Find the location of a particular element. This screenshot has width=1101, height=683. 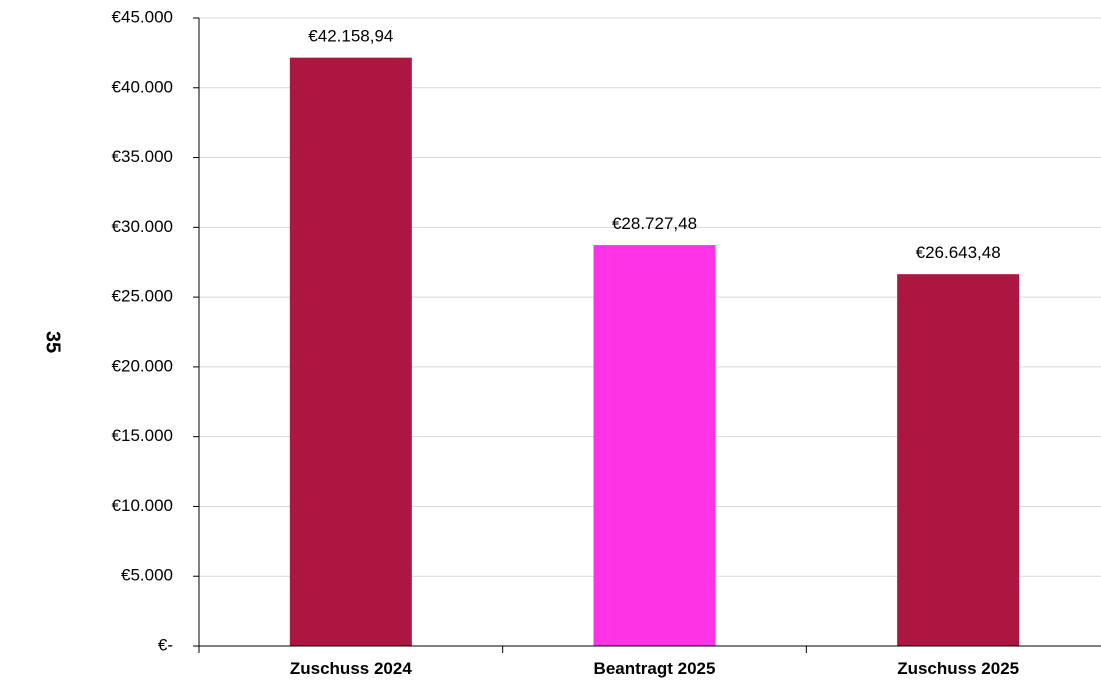

y-tick-label: €5.000 is located at coordinates (147, 575).